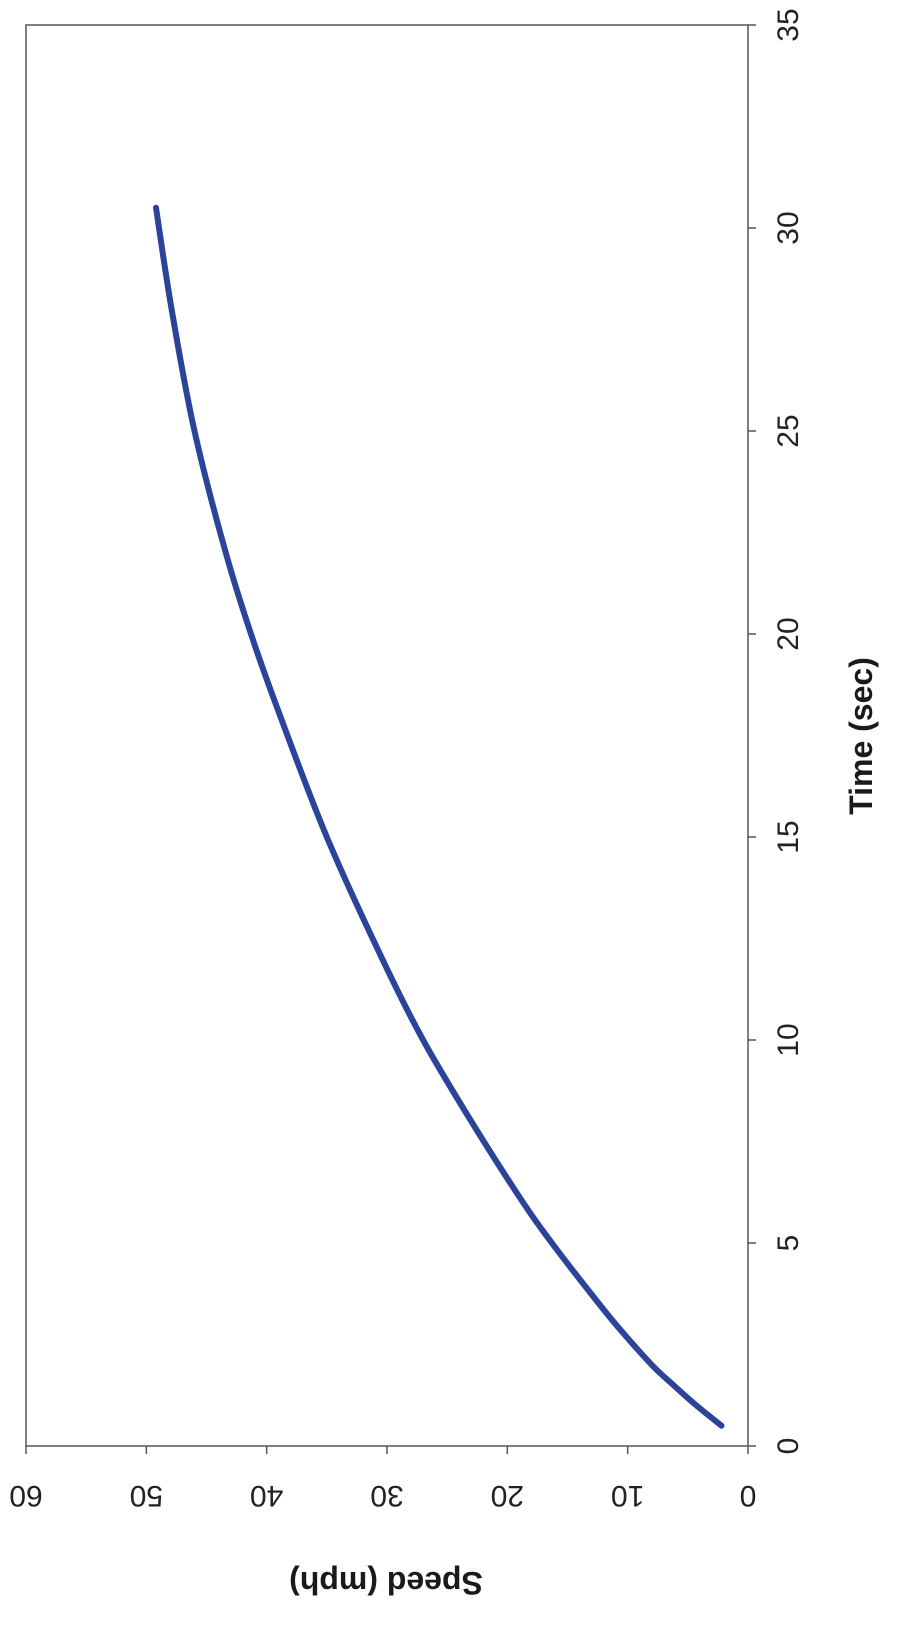 The width and height of the screenshot is (920, 1636). Describe the element at coordinates (788, 24) in the screenshot. I see `x-tick-label: 35` at that location.